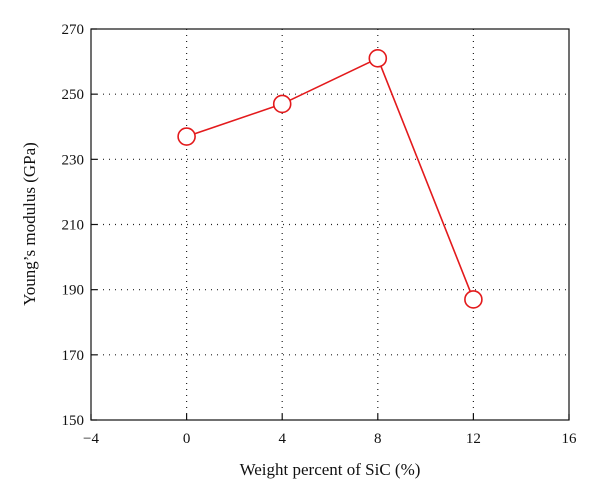  Describe the element at coordinates (73, 421) in the screenshot. I see `y-tick-label: 150` at that location.